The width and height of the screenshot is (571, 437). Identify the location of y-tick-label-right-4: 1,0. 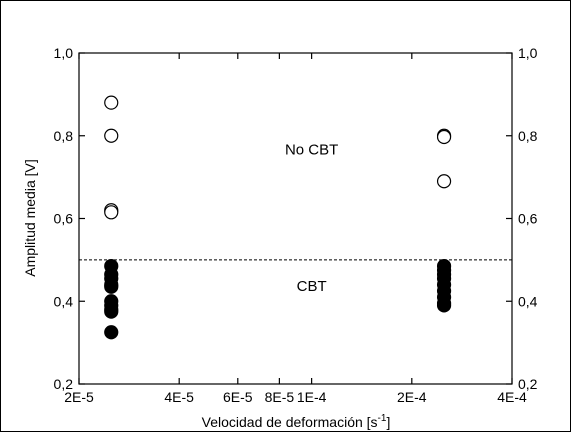
(528, 53).